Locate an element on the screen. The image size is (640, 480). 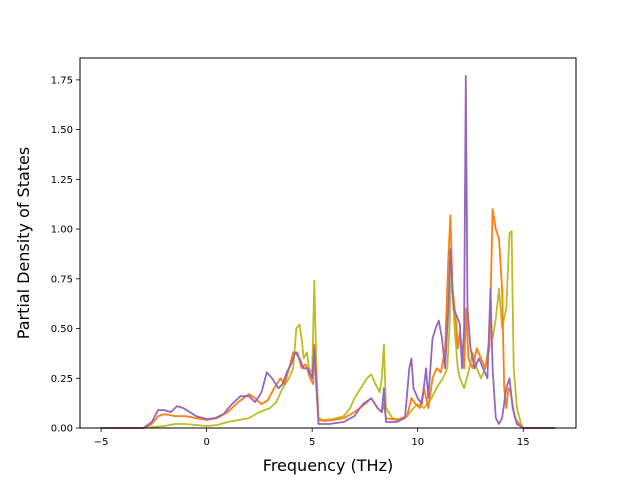
x-axis-title: Frequency (THz) is located at coordinates (328, 465).